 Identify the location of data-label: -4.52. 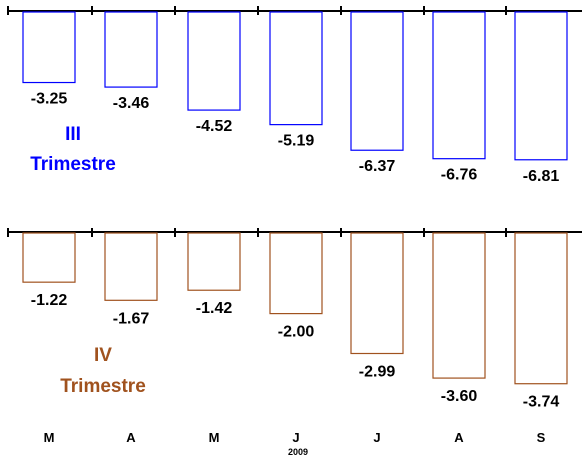
(214, 126).